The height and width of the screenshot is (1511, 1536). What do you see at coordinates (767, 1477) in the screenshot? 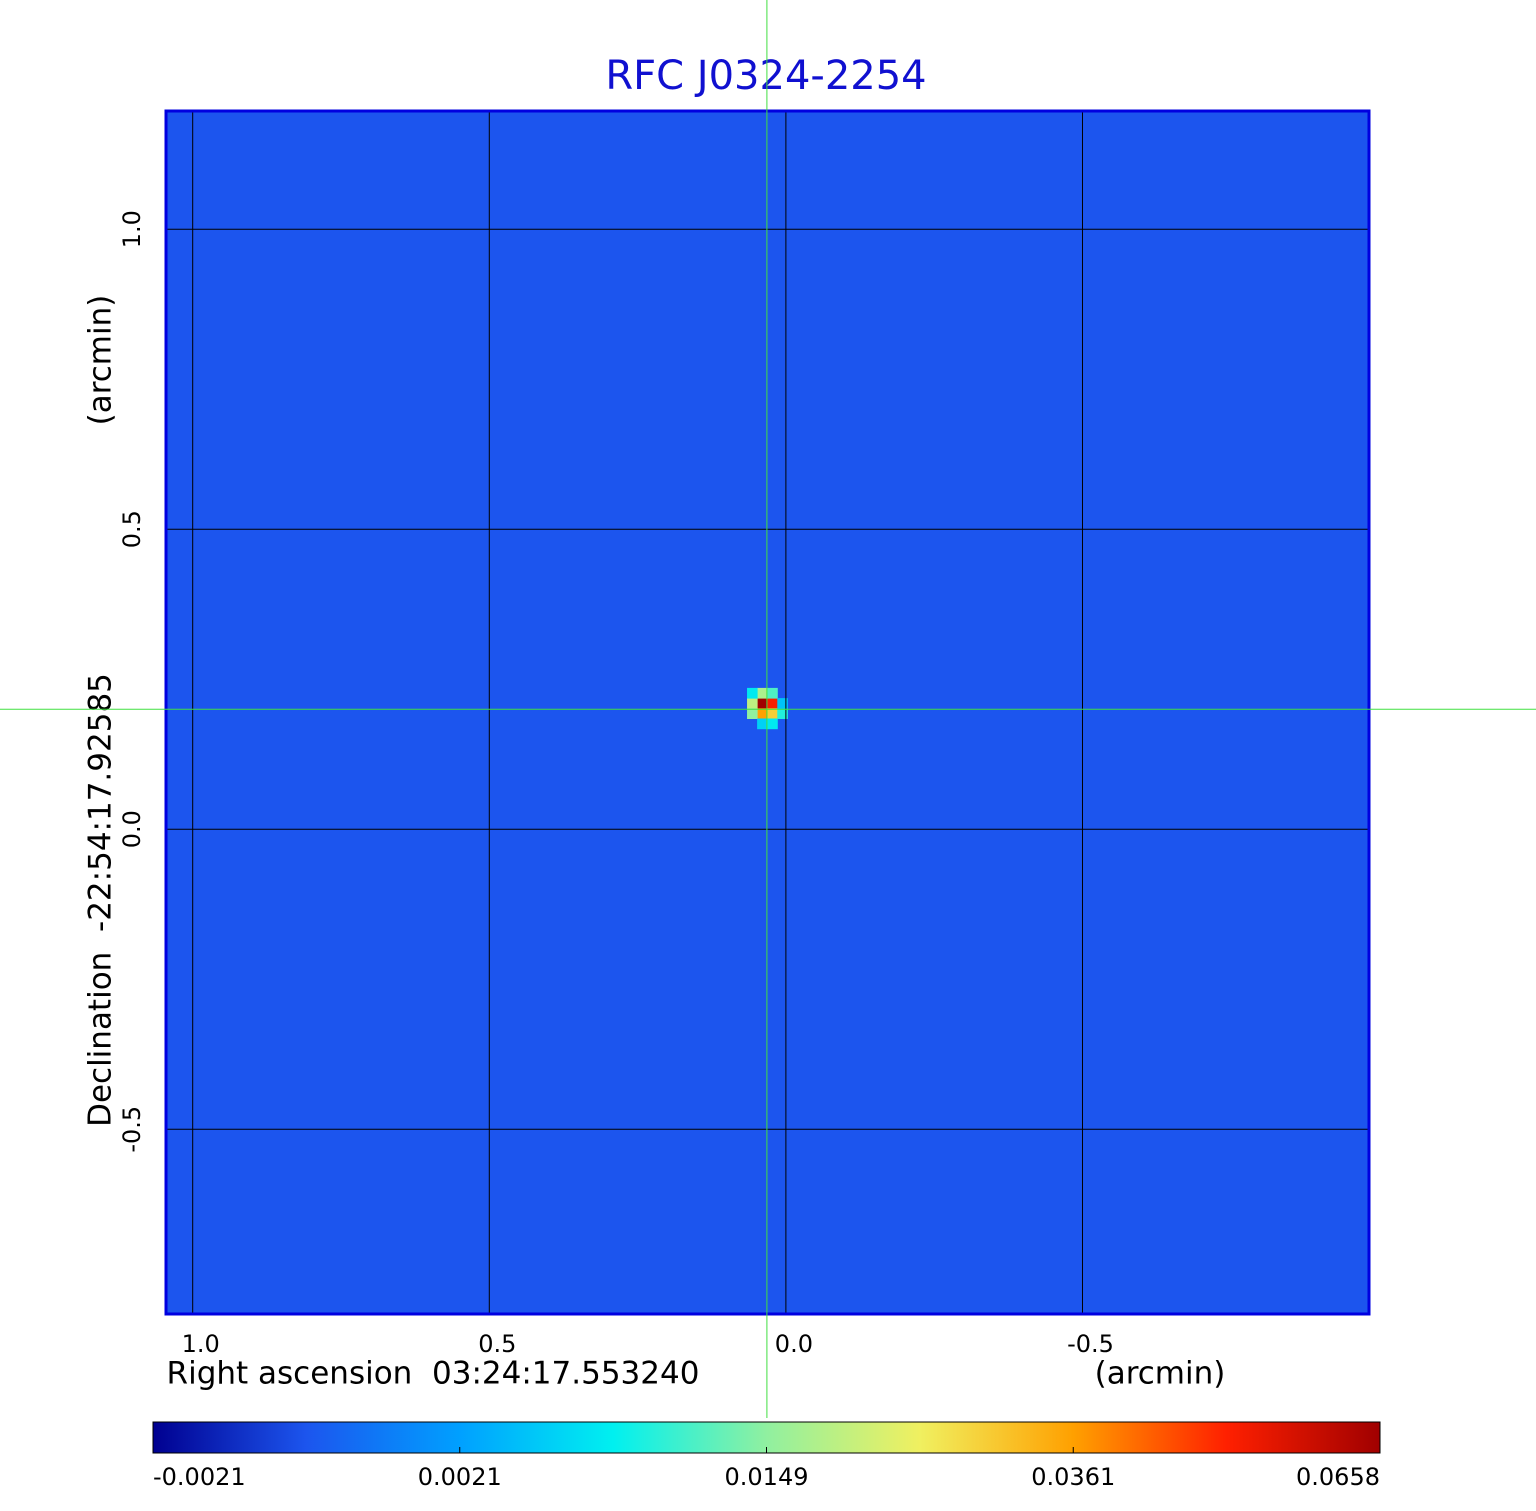
I see `colorbar-tick-label: 0.0149` at bounding box center [767, 1477].